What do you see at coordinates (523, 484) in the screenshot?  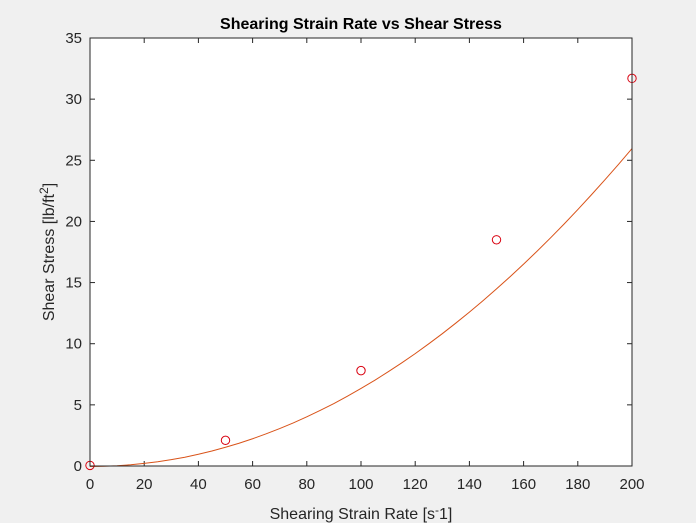 I see `x-tick-label: 160` at bounding box center [523, 484].